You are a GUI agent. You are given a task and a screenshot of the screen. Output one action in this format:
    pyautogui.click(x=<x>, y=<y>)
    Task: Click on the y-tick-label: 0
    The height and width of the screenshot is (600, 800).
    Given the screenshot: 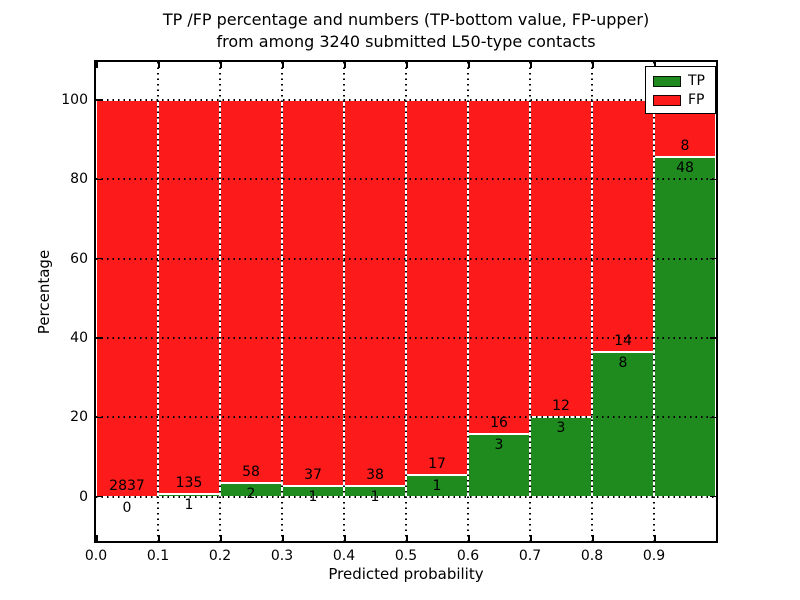 What is the action you would take?
    pyautogui.click(x=83, y=496)
    